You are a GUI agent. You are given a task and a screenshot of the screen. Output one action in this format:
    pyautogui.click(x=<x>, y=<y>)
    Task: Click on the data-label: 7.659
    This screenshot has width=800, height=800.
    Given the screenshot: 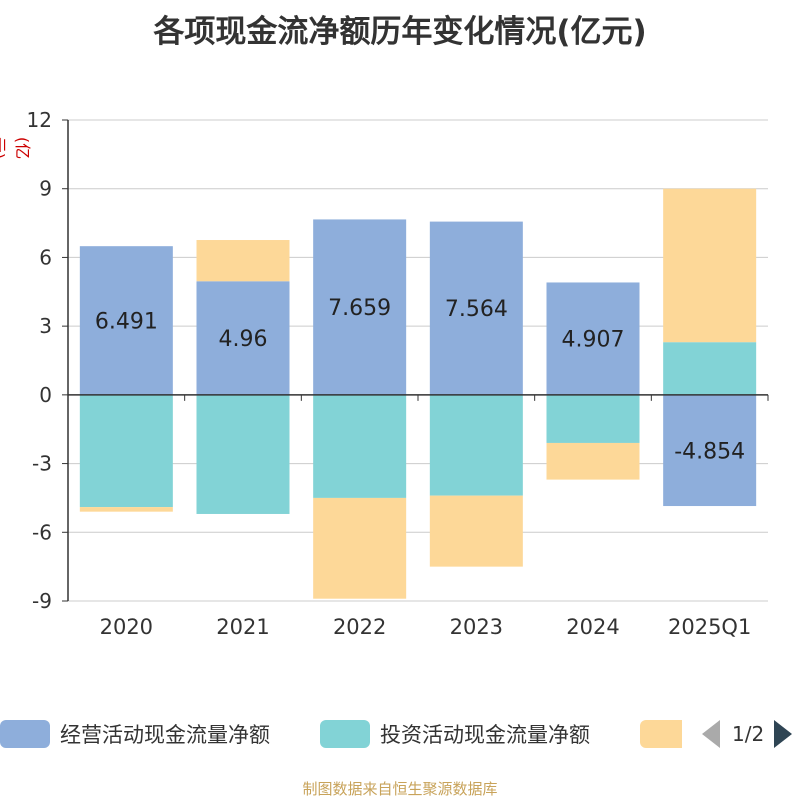 What is the action you would take?
    pyautogui.click(x=359, y=308)
    